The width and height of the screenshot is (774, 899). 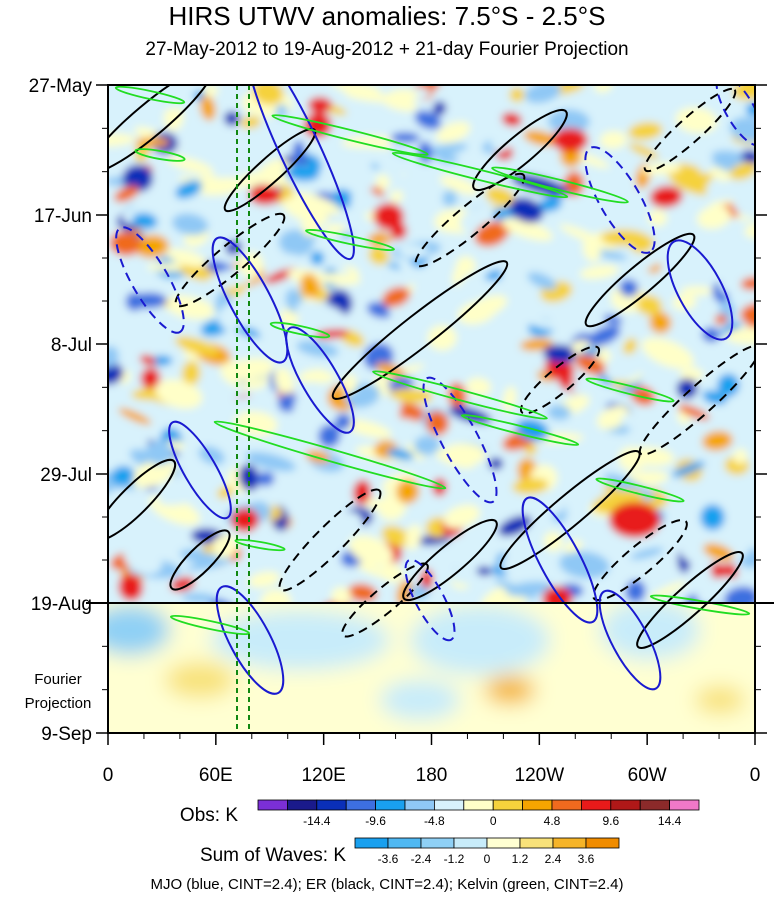 I want to click on y-tick-label: 27-May, so click(x=61, y=86).